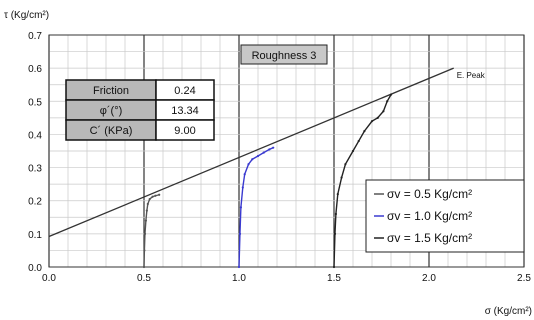  Describe the element at coordinates (35, 268) in the screenshot. I see `y-tick-label: 0.0` at that location.